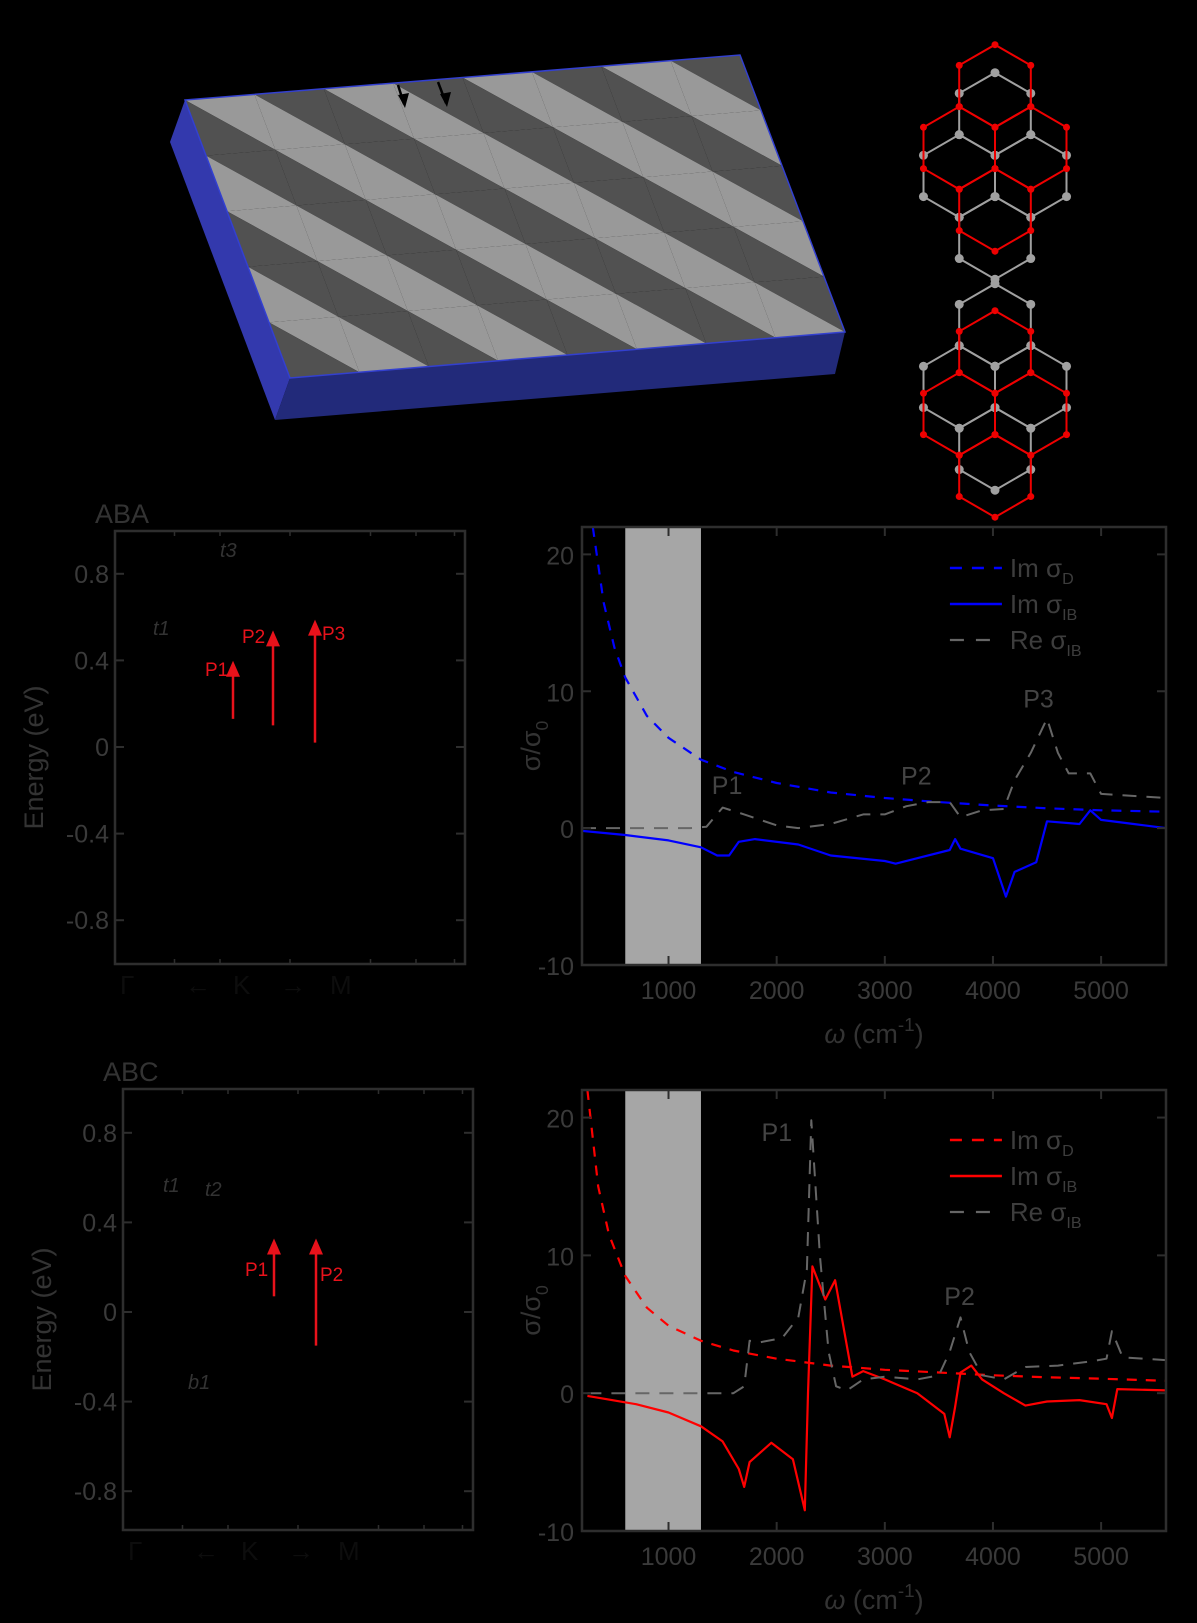  I want to click on peak-label: P1, so click(727, 786).